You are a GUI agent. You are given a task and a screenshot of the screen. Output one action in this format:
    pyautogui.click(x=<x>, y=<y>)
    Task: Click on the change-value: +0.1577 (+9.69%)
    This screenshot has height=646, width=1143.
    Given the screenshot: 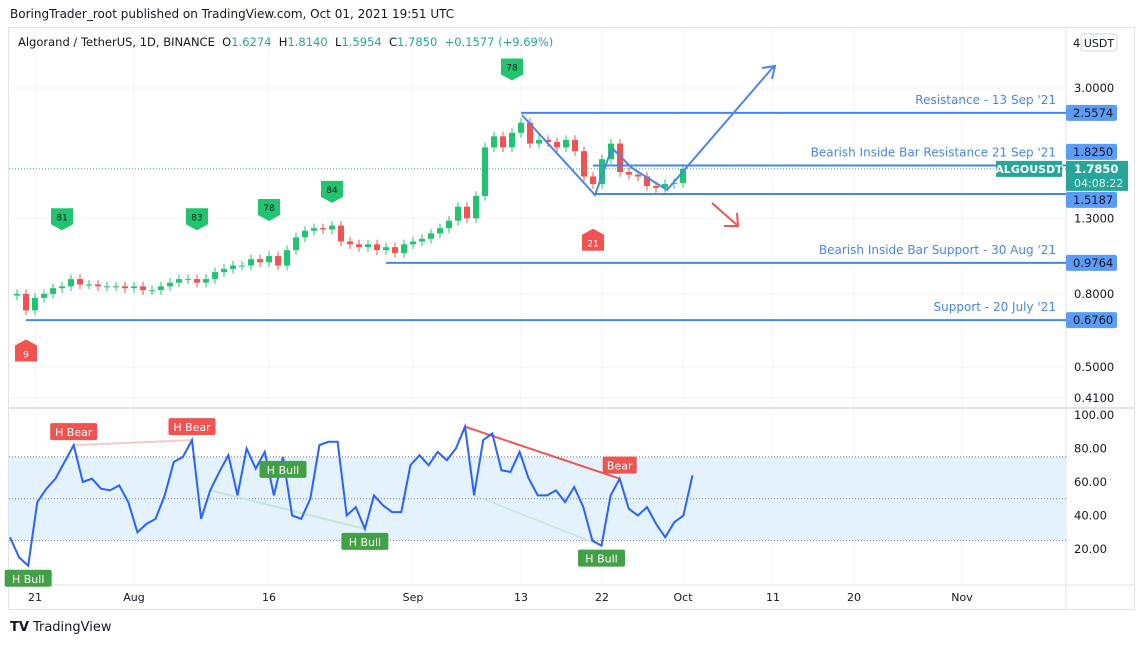 What is the action you would take?
    pyautogui.click(x=499, y=42)
    